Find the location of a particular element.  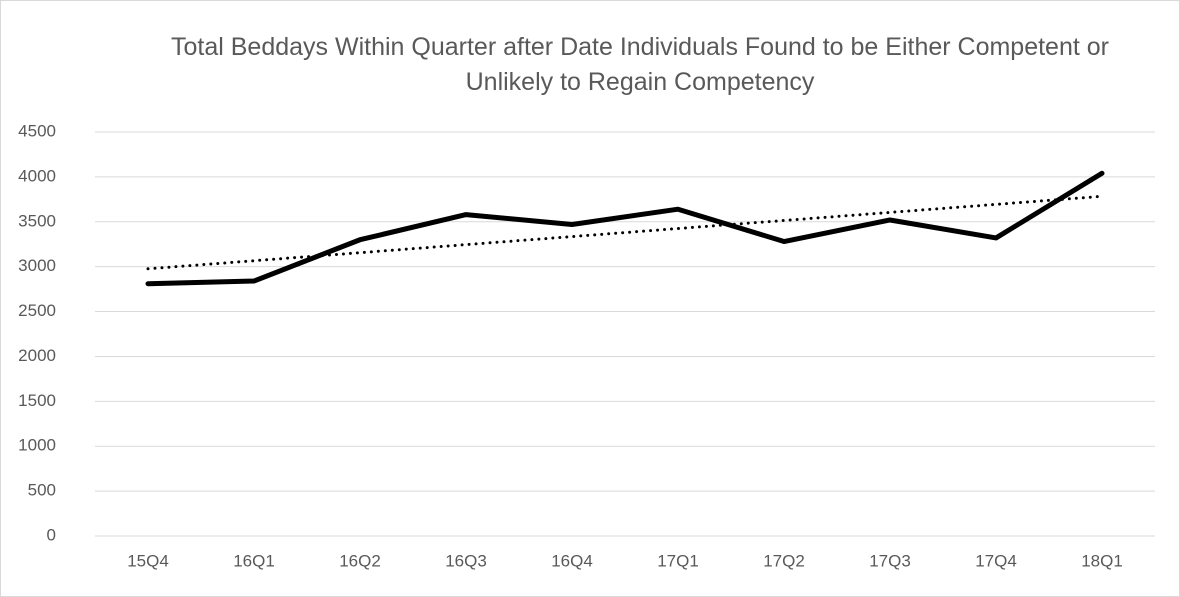

y-tick-label: 3000 is located at coordinates (37, 265).